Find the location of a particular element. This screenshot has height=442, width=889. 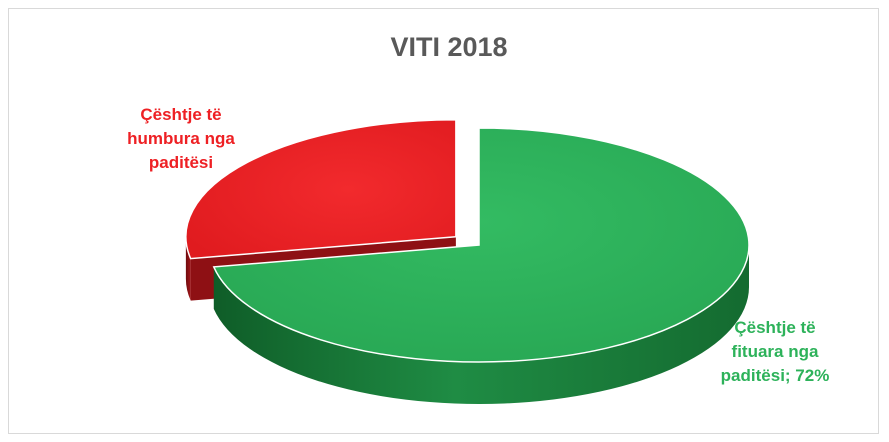

slice-label-line: humbura nga is located at coordinates (181, 138).